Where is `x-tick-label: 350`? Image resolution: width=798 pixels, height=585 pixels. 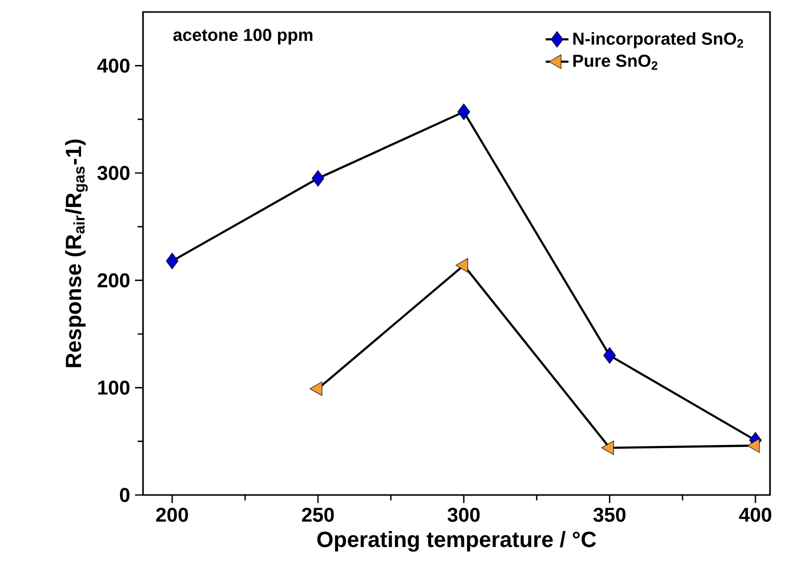
x-tick-label: 350 is located at coordinates (609, 515).